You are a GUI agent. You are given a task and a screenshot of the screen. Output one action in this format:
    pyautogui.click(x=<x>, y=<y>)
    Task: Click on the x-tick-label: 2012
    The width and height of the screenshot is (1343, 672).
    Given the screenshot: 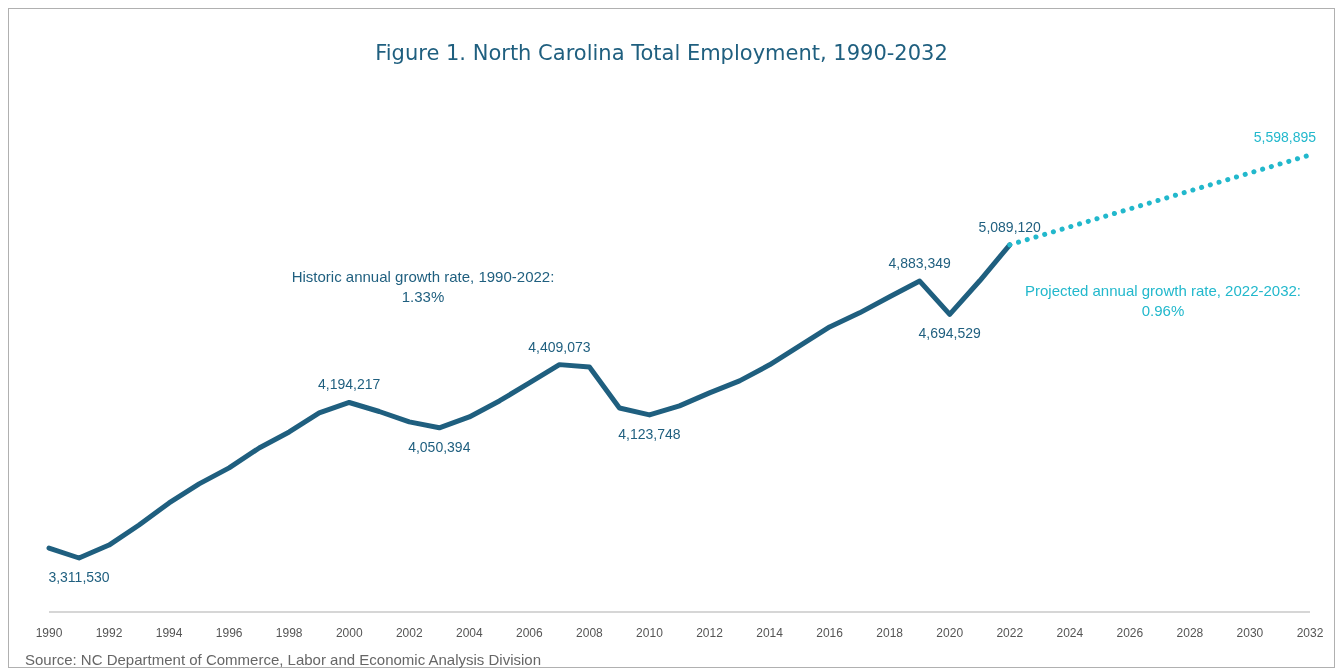 What is the action you would take?
    pyautogui.click(x=710, y=633)
    